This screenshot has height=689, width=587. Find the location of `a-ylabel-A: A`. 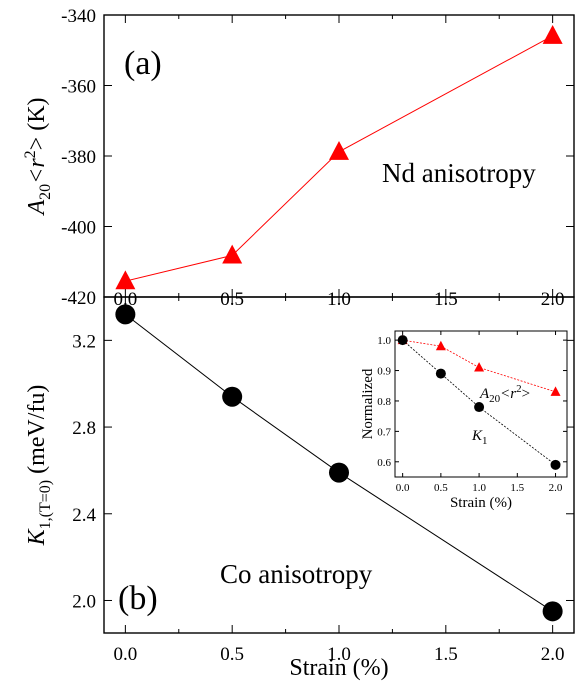

a-ylabel-A: A is located at coordinates (37, 208).